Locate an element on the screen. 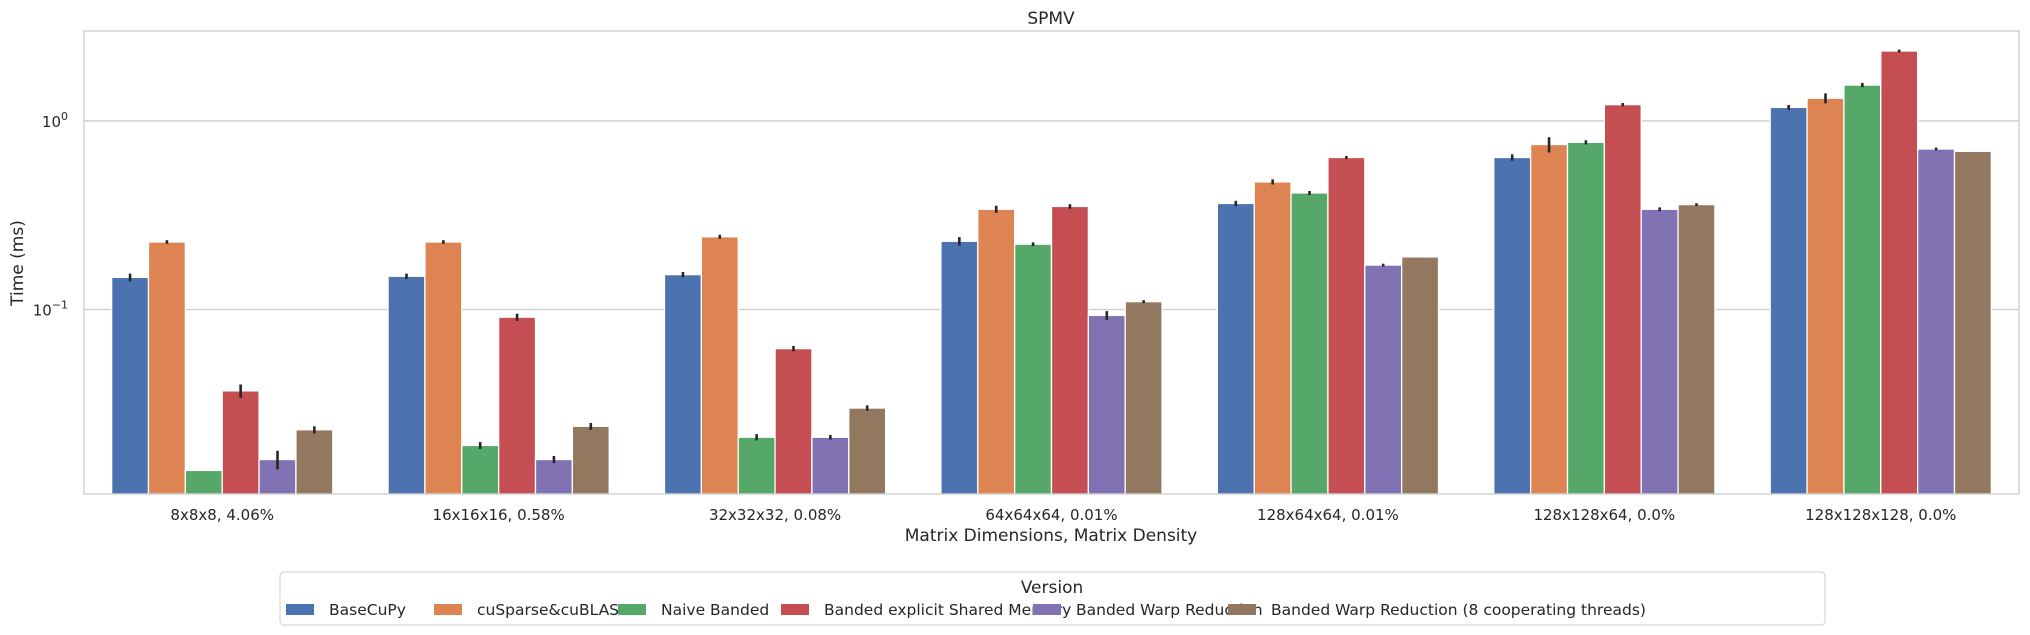 This screenshot has width=2030, height=635. legend-box is located at coordinates (1052, 598).